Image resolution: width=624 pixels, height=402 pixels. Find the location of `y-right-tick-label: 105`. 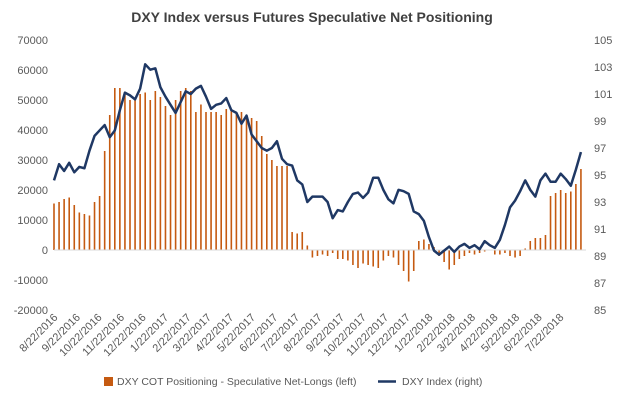

y-right-tick-label: 105 is located at coordinates (603, 41).